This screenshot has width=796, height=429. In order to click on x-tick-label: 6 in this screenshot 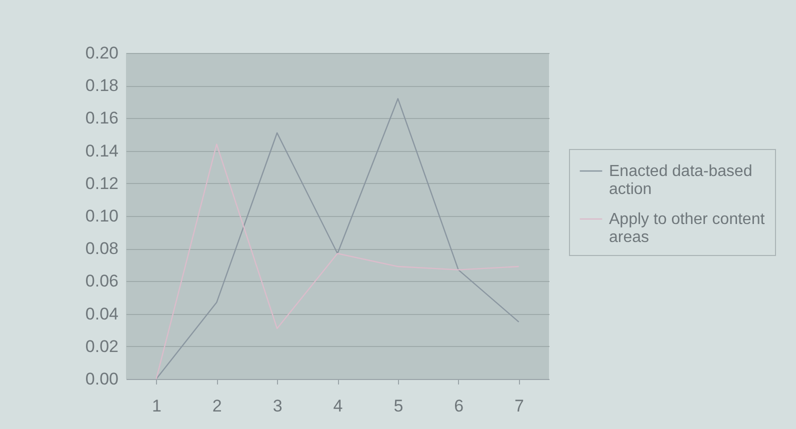, I will do `click(459, 406)`.